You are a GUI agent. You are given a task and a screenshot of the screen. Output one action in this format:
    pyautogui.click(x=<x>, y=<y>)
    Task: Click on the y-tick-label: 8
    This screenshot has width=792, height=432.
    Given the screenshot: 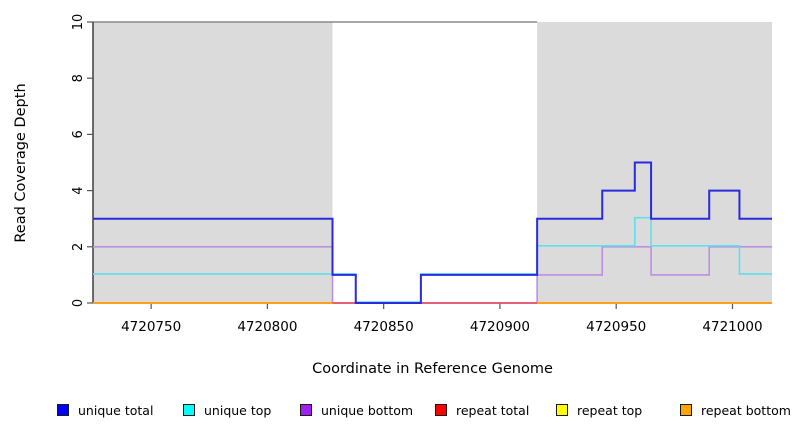 What is the action you would take?
    pyautogui.click(x=78, y=78)
    